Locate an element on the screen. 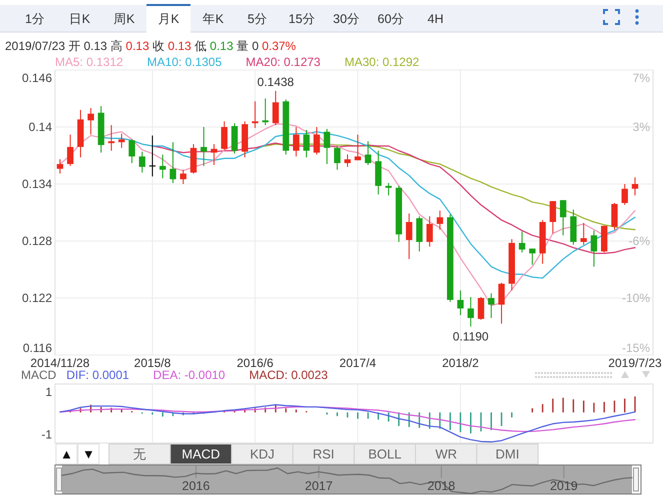 This screenshot has height=495, width=663. legend: MA5: 0.1312 MA10: 0.1305 MA20: 0.1273 MA30: 0.1292 is located at coordinates (237, 62).